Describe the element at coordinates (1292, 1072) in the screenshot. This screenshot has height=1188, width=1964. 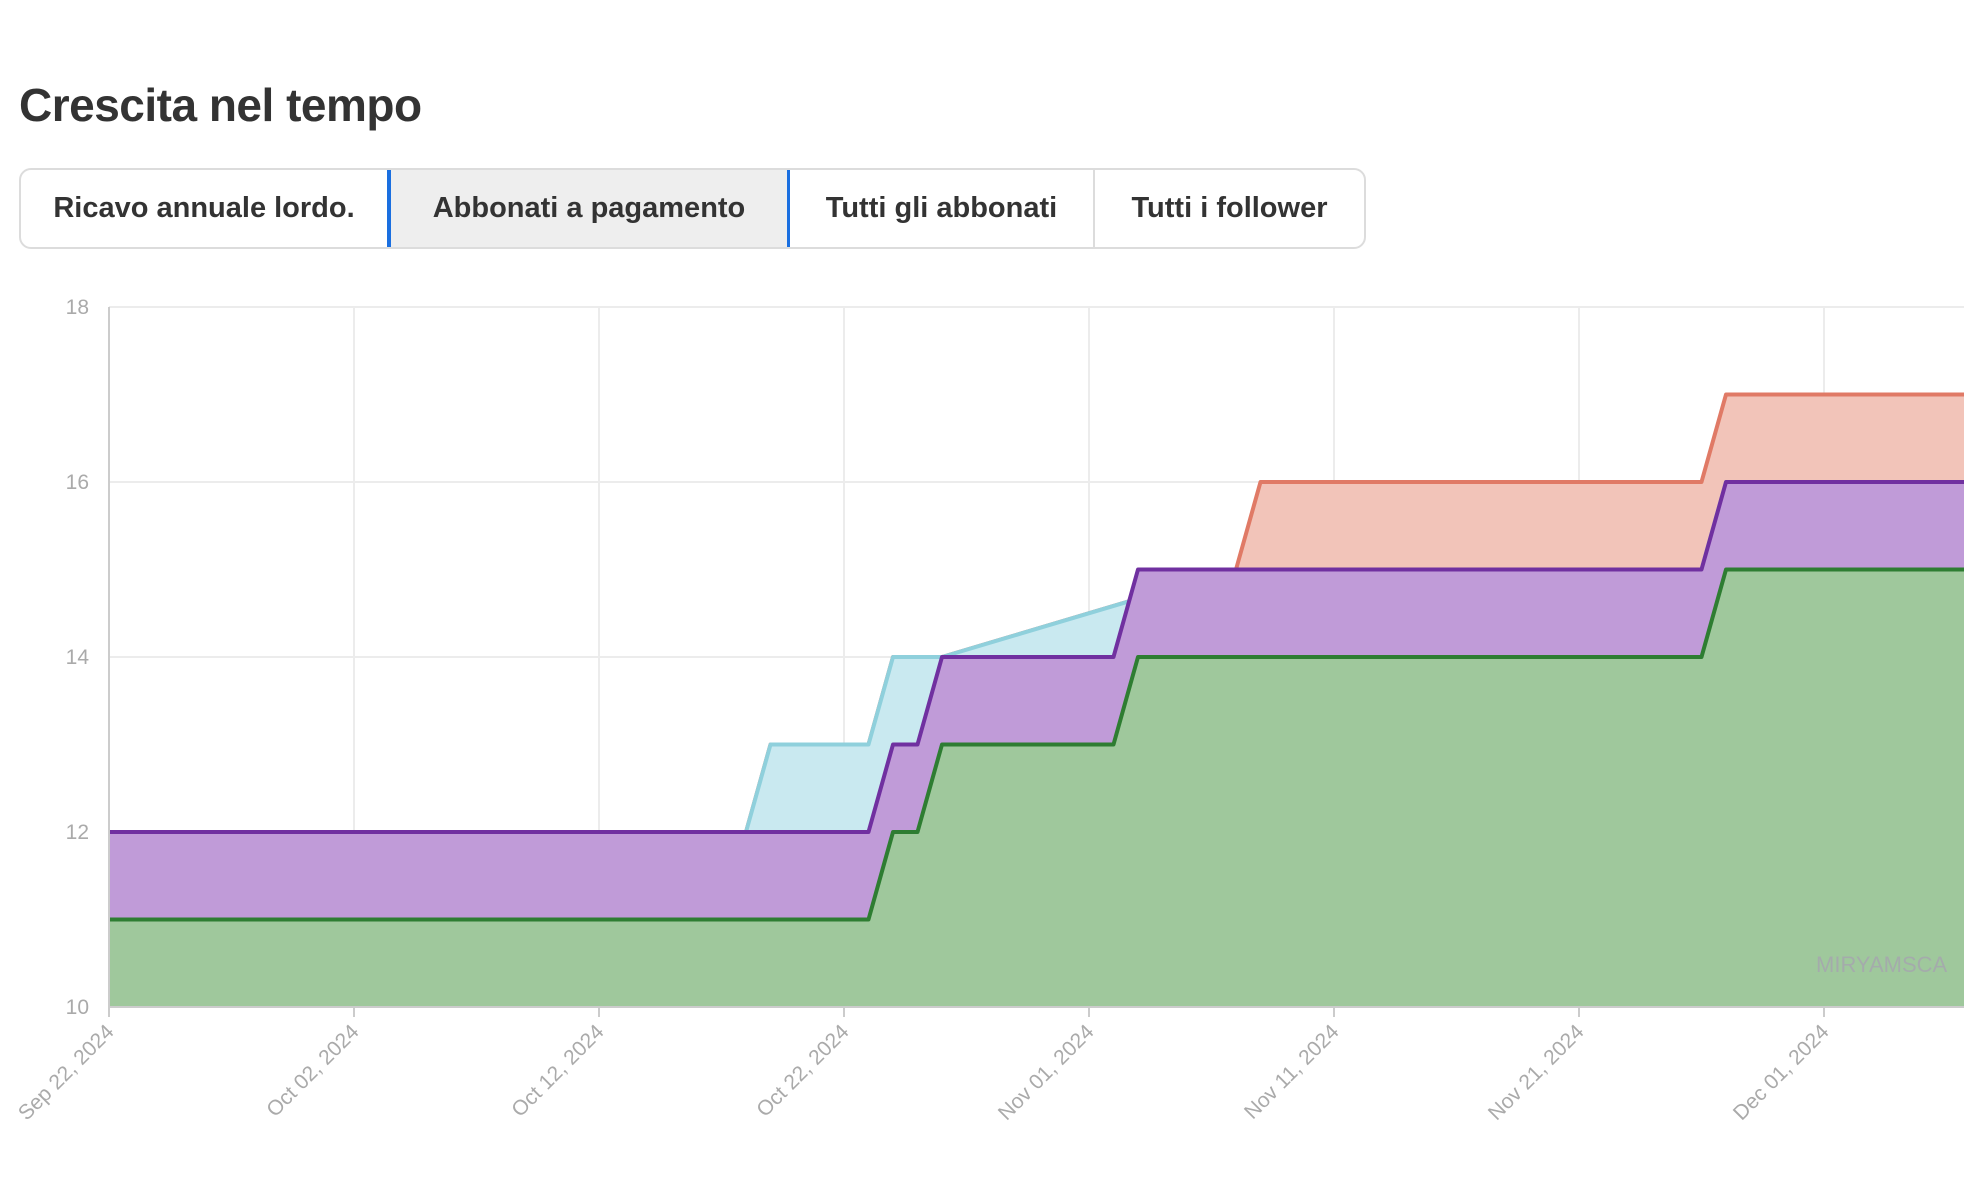
I see `x-tick-label: Nov 11, 2024` at that location.